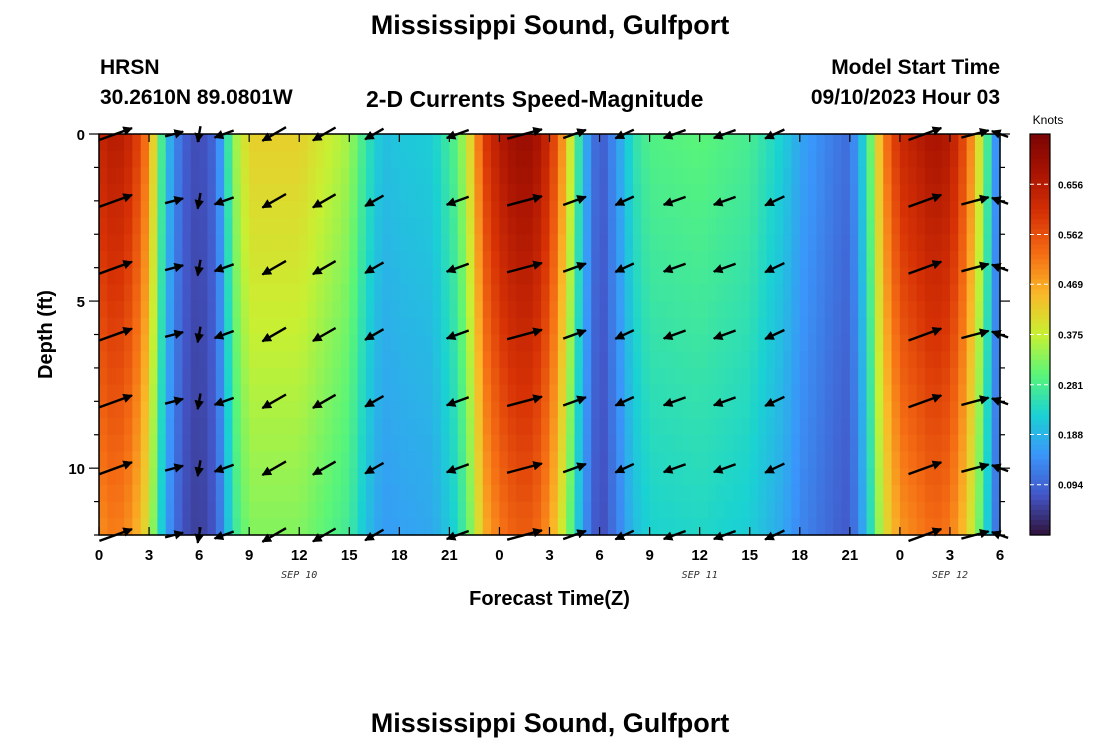 This screenshot has width=1100, height=750. Describe the element at coordinates (46, 334) in the screenshot. I see `y-axis-label: Depth (ft)` at that location.